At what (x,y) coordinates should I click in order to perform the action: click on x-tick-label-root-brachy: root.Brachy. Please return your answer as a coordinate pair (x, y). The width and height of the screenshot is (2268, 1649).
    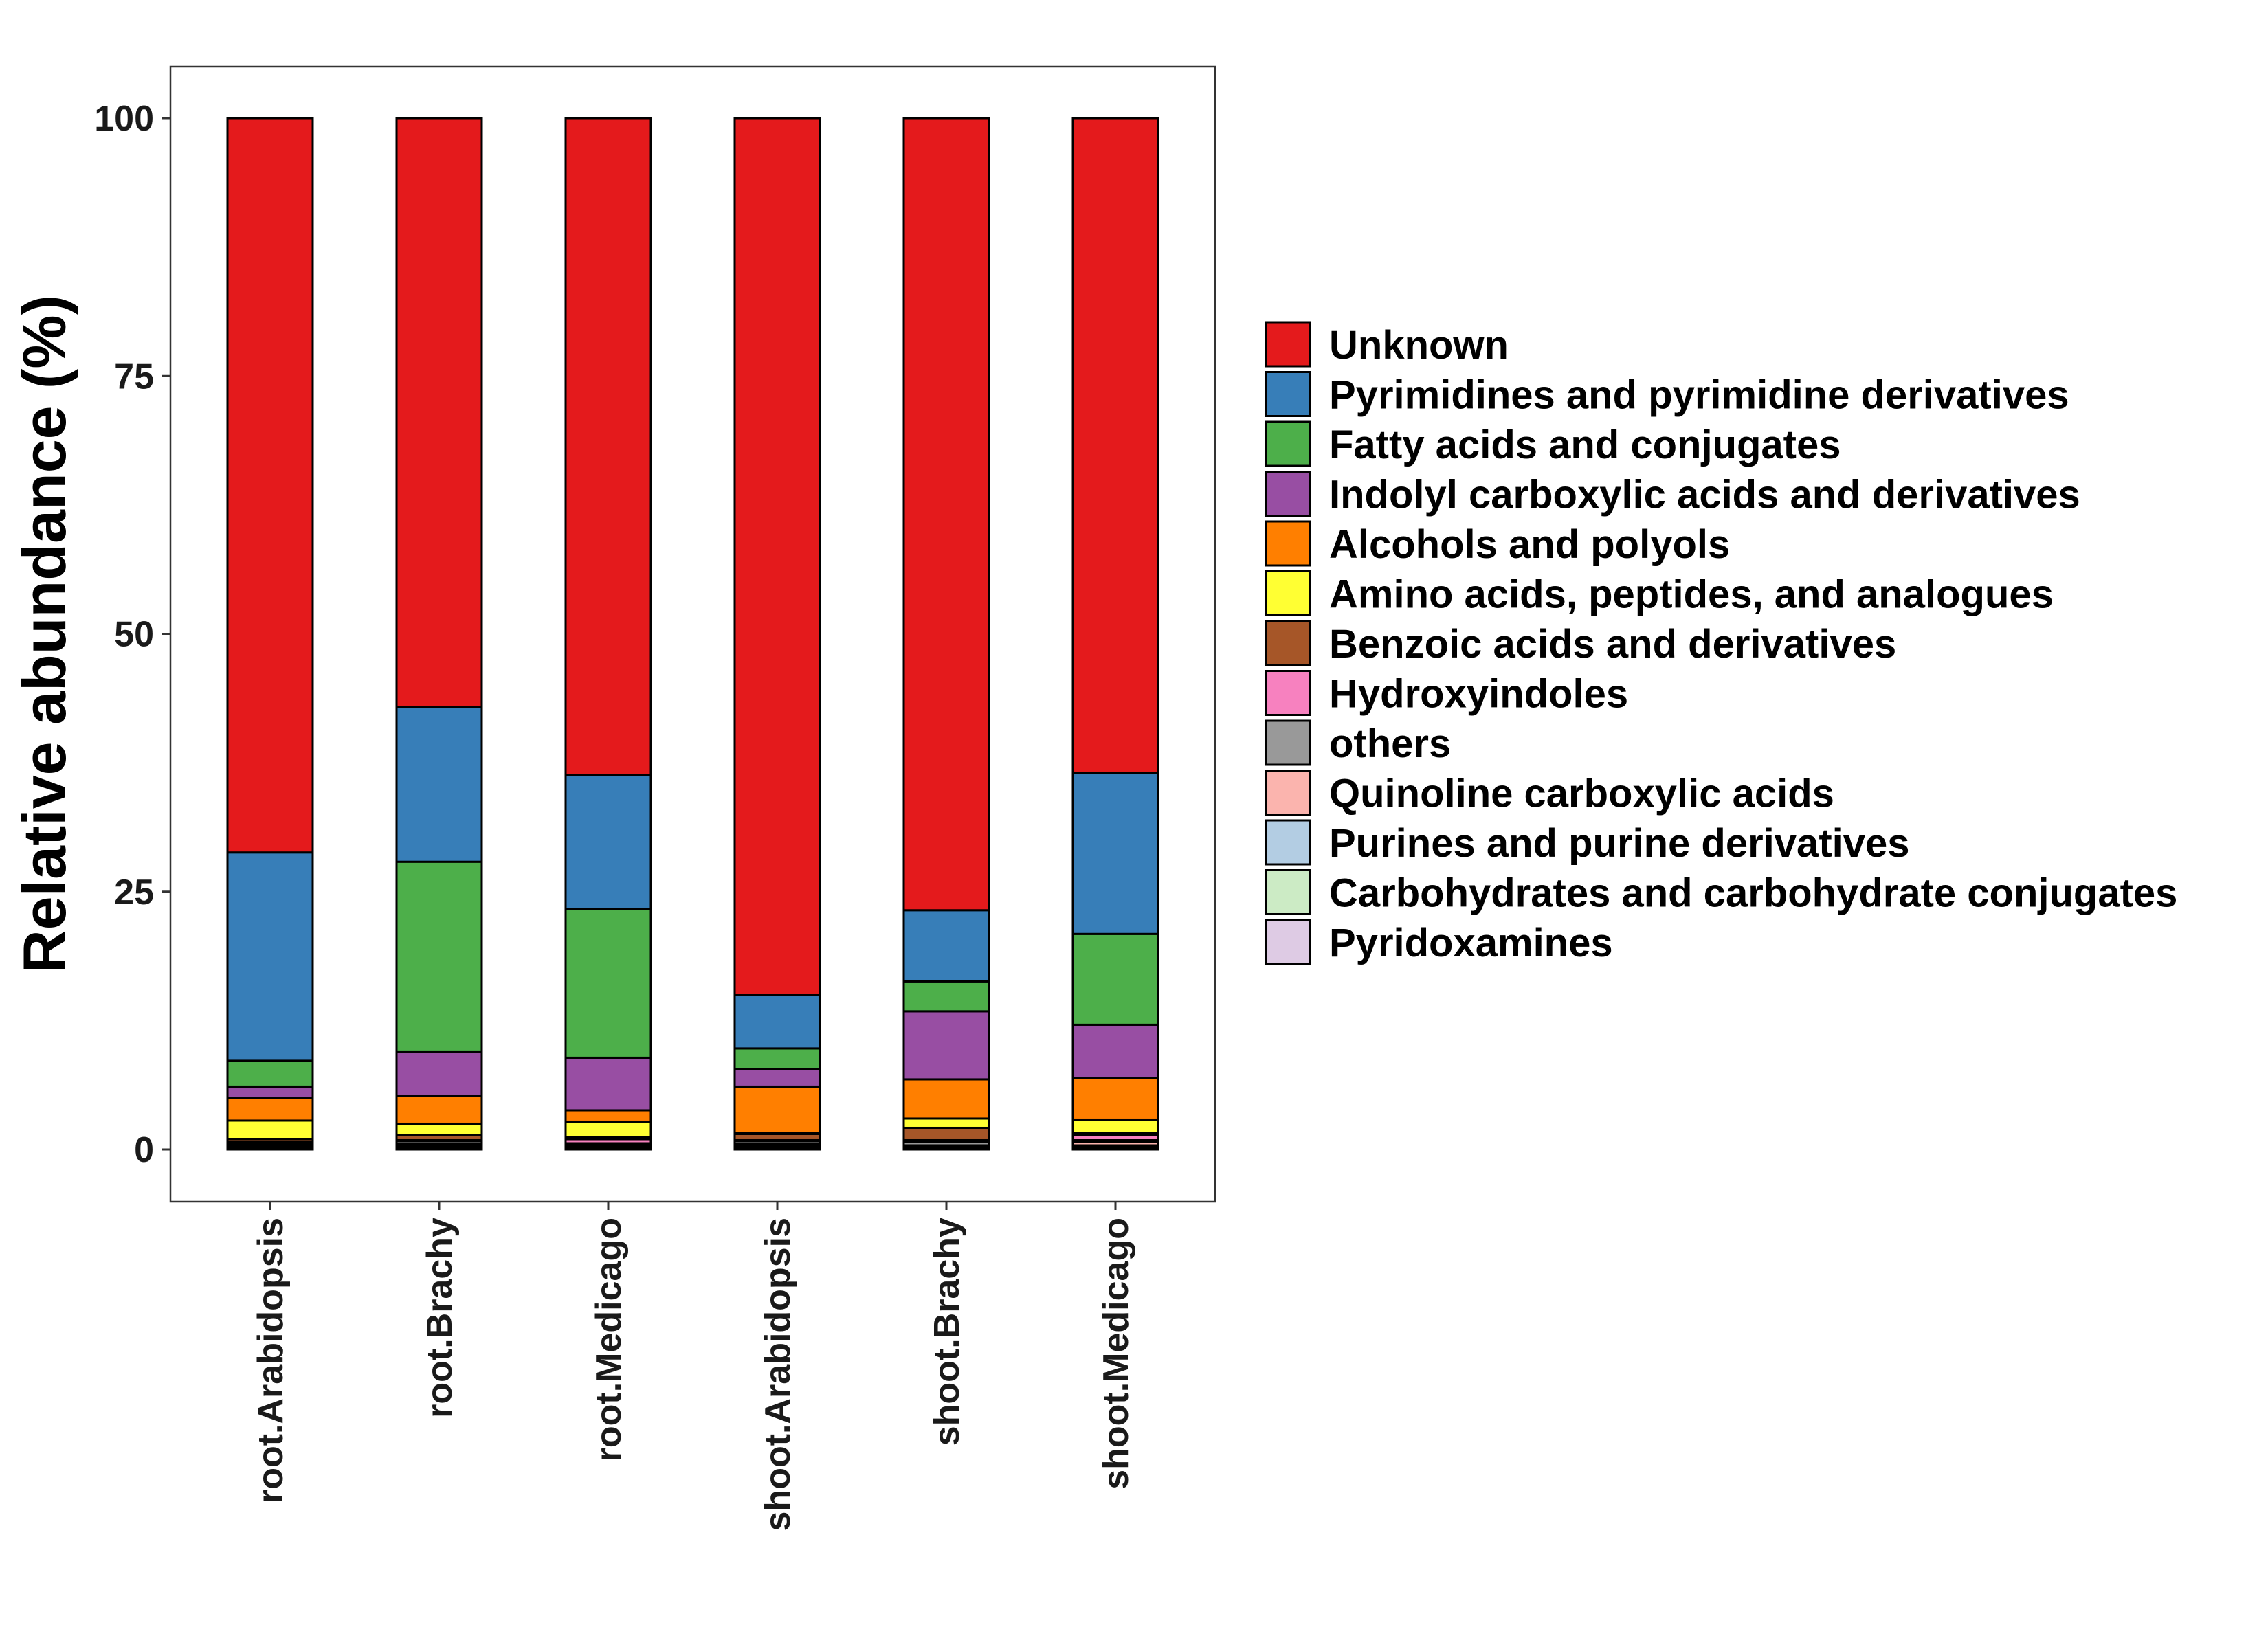
    Looking at the image, I should click on (440, 1318).